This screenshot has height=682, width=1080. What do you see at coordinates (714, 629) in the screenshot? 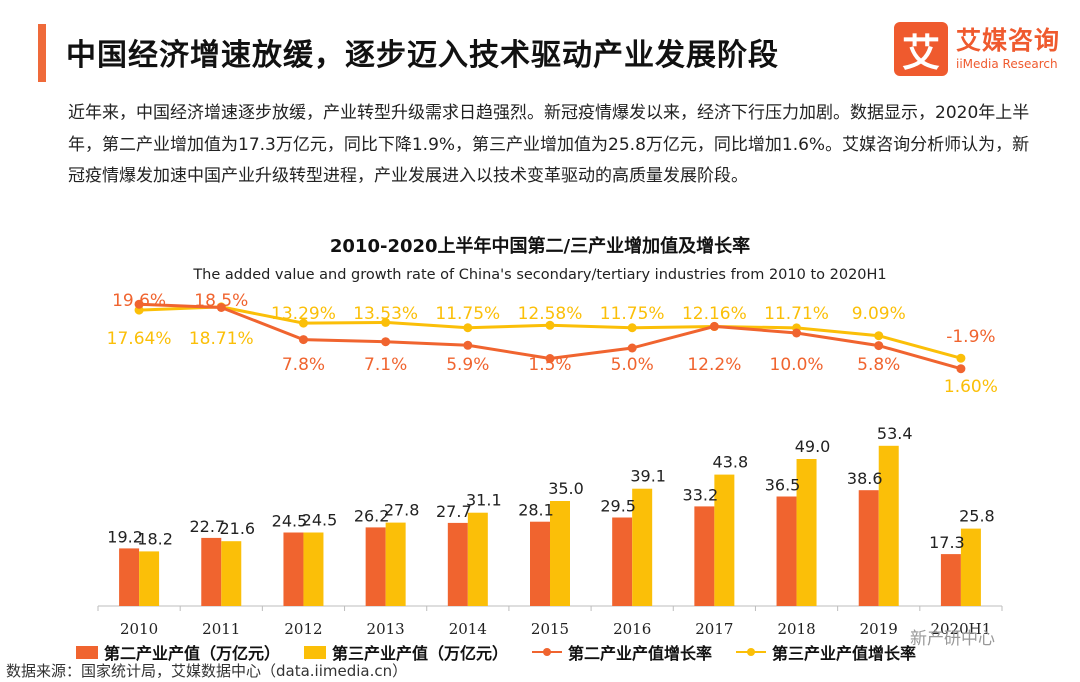
I see `x-tick-label: 2017` at bounding box center [714, 629].